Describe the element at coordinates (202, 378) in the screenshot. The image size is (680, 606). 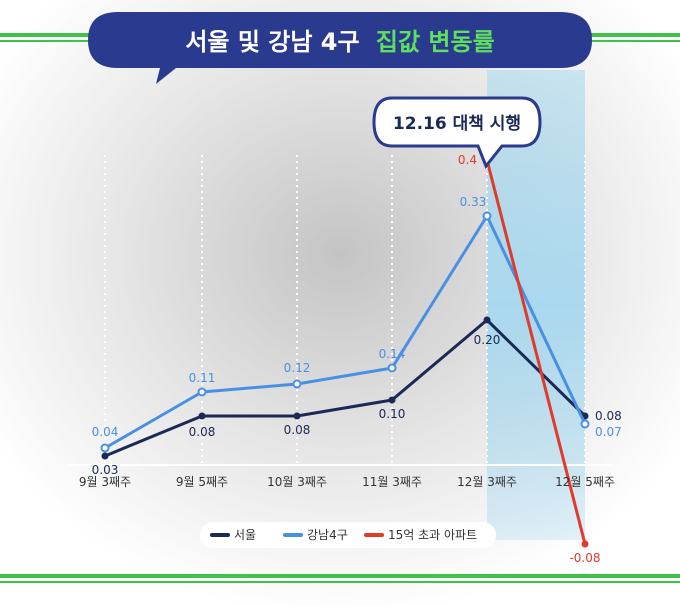
I see `data-label-gangnam: 0.11` at that location.